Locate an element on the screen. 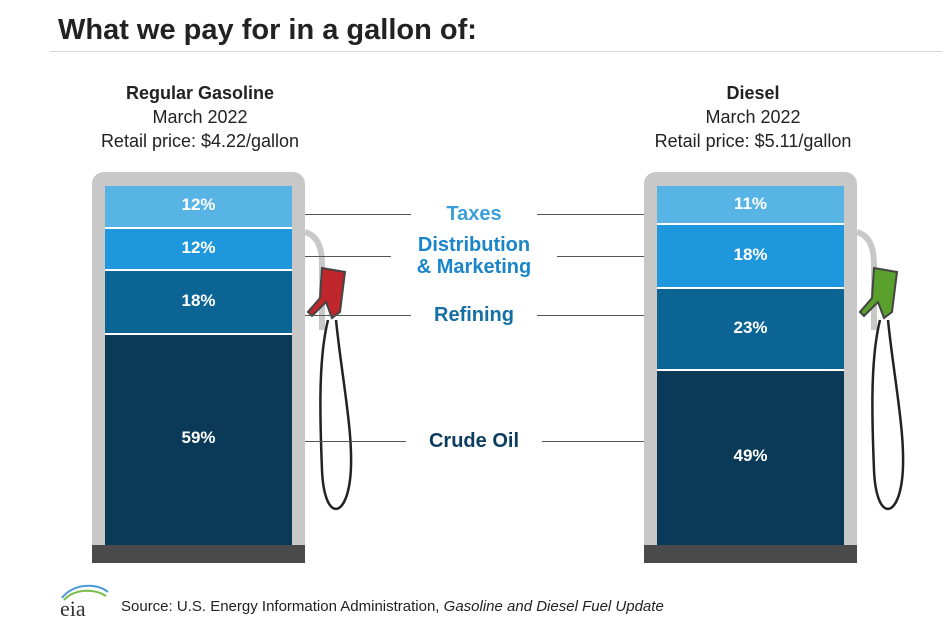 The width and height of the screenshot is (947, 635). gasoline-segment-1: 12% is located at coordinates (198, 250).